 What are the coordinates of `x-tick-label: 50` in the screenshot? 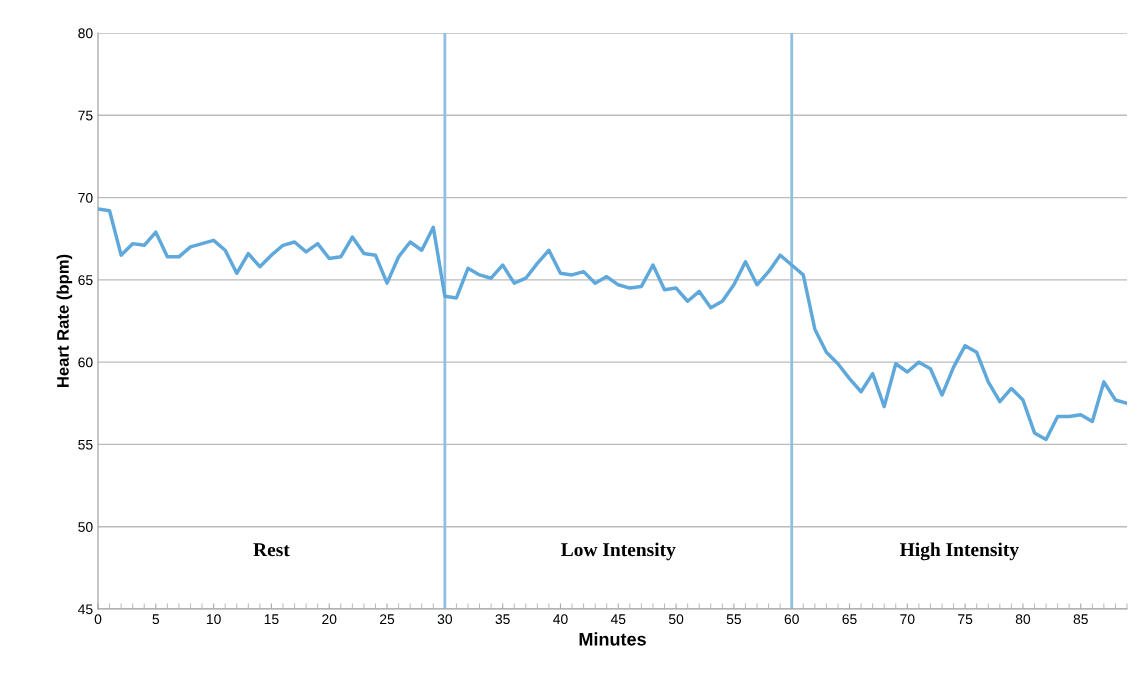 It's located at (676, 619).